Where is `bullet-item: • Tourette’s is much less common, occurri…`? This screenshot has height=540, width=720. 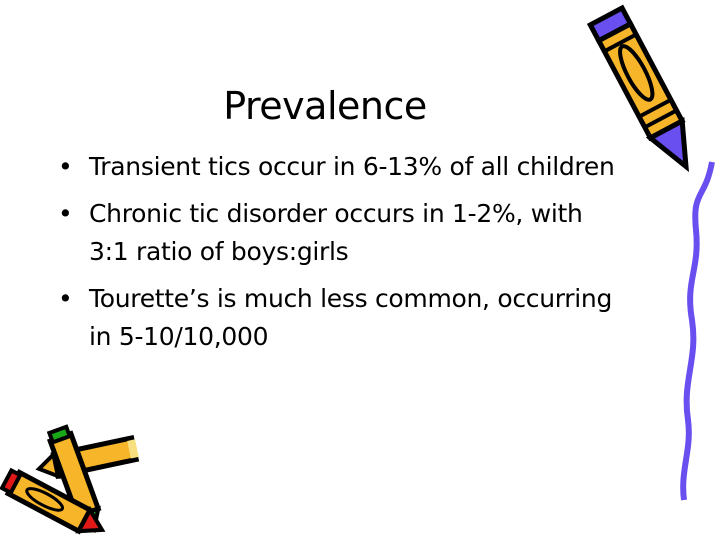
bullet-item: • Tourette’s is much less common, occurri… is located at coordinates (338, 318).